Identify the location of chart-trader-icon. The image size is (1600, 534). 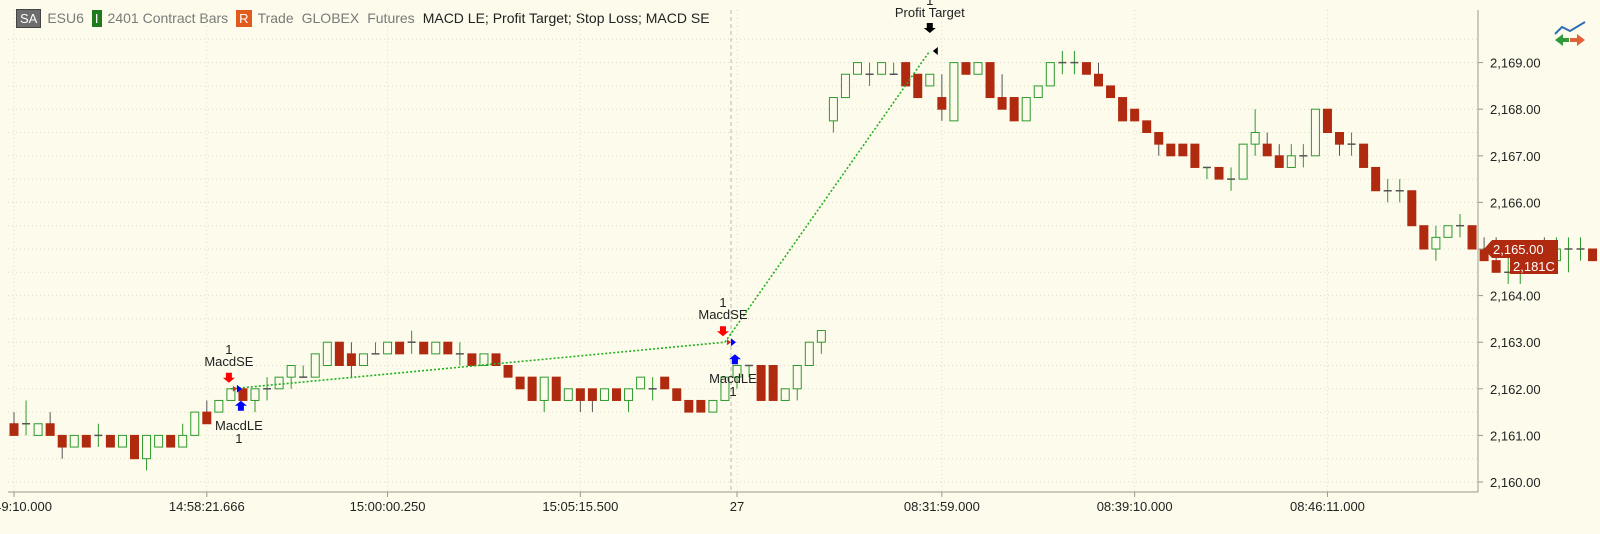
(1570, 37).